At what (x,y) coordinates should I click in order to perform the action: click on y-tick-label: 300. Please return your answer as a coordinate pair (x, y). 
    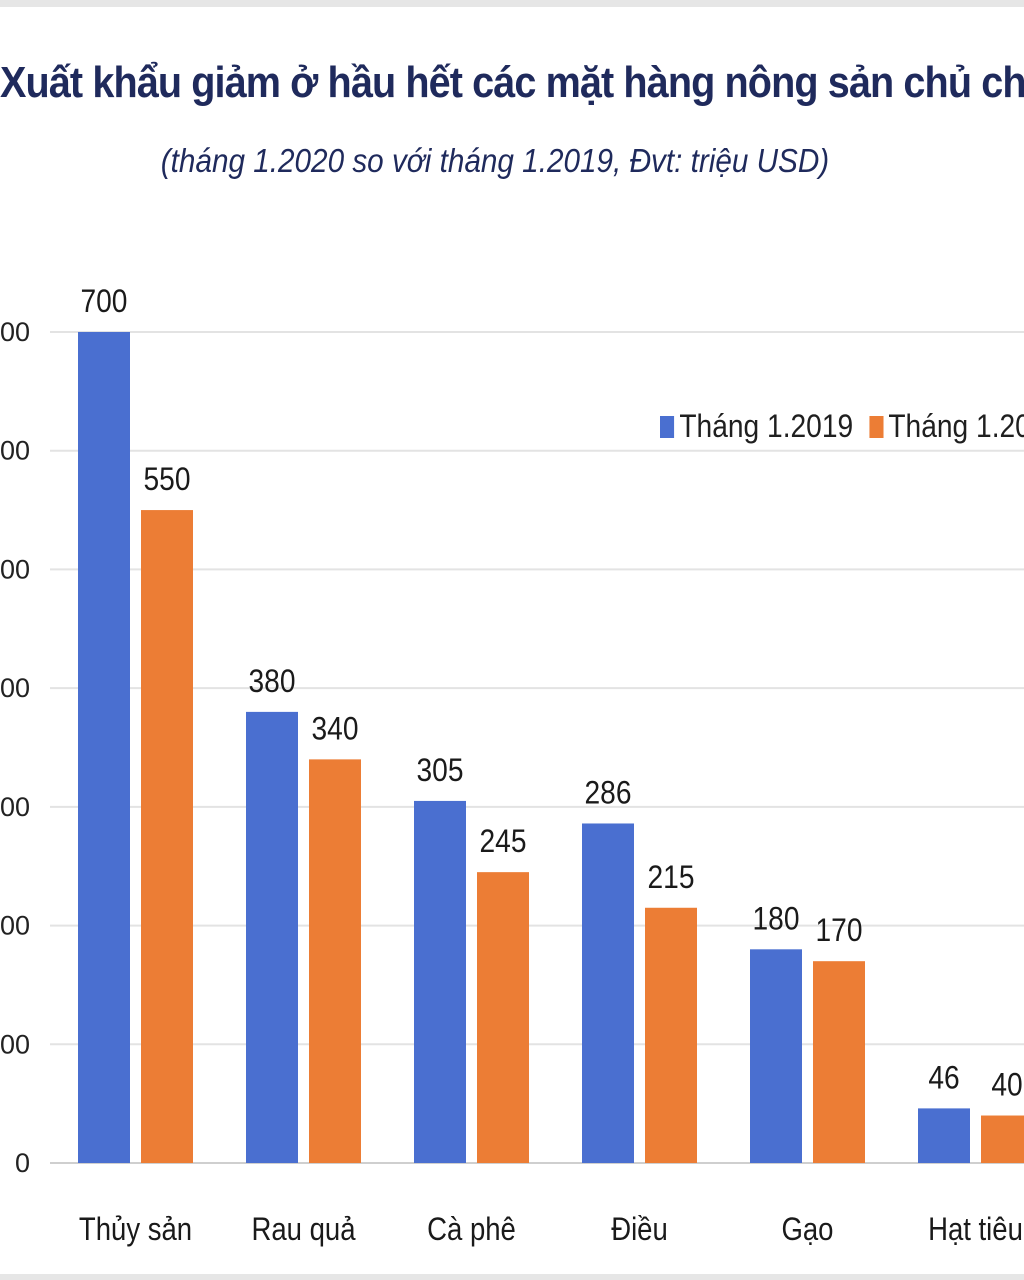
    Looking at the image, I should click on (15, 807).